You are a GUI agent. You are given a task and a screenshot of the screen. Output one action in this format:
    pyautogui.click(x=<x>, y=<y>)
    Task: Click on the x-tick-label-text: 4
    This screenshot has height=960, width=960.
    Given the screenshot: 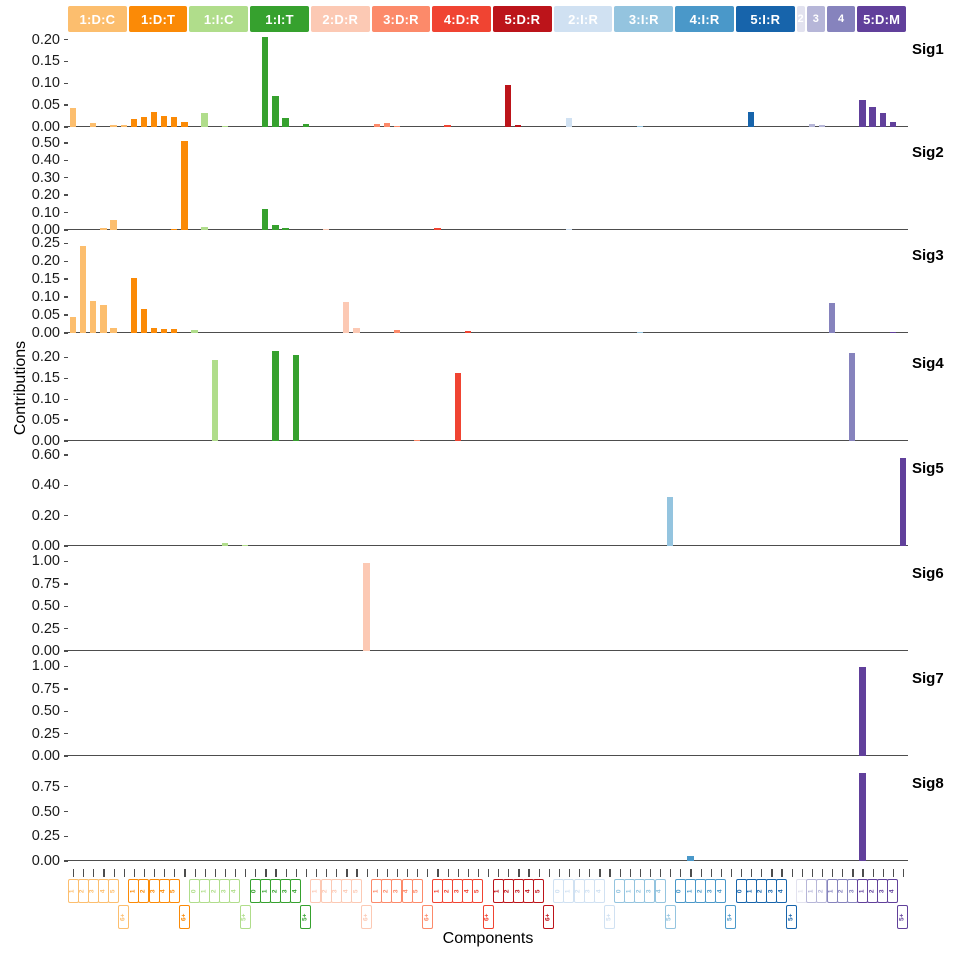 What is the action you would take?
    pyautogui.click(x=406, y=891)
    